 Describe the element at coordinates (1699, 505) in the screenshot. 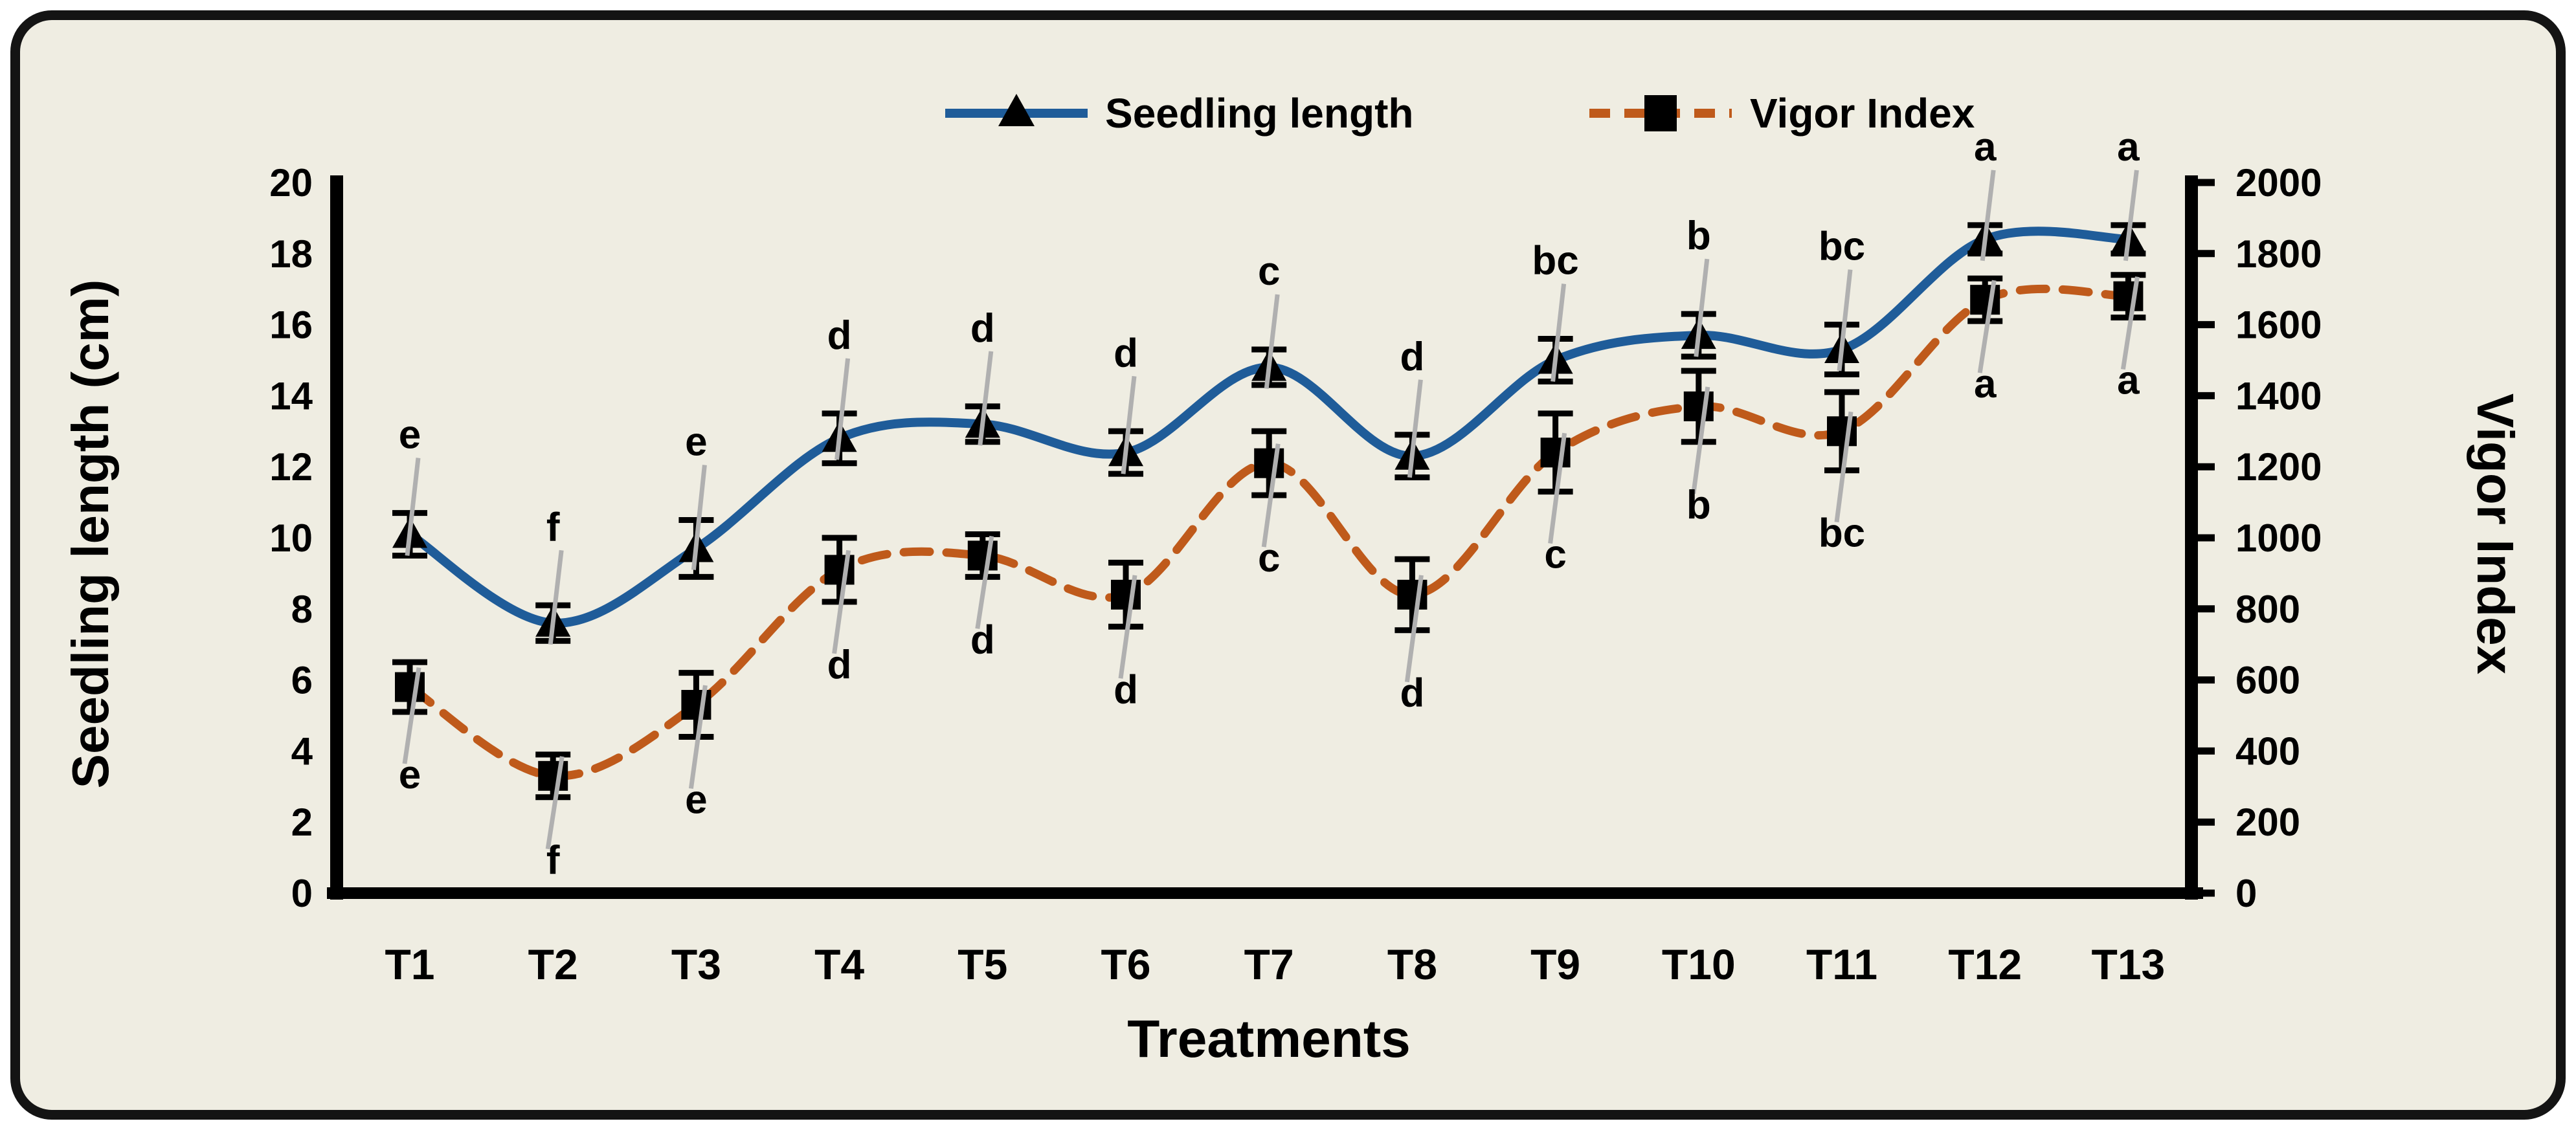

I see `significance-letter-vigor: b` at that location.